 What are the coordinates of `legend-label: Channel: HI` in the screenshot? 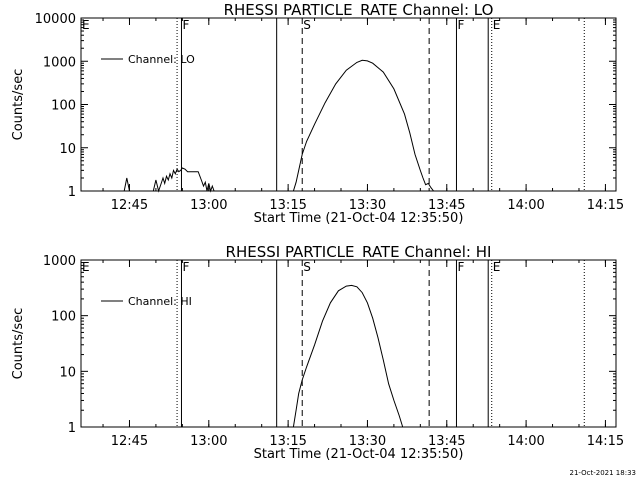 It's located at (160, 301).